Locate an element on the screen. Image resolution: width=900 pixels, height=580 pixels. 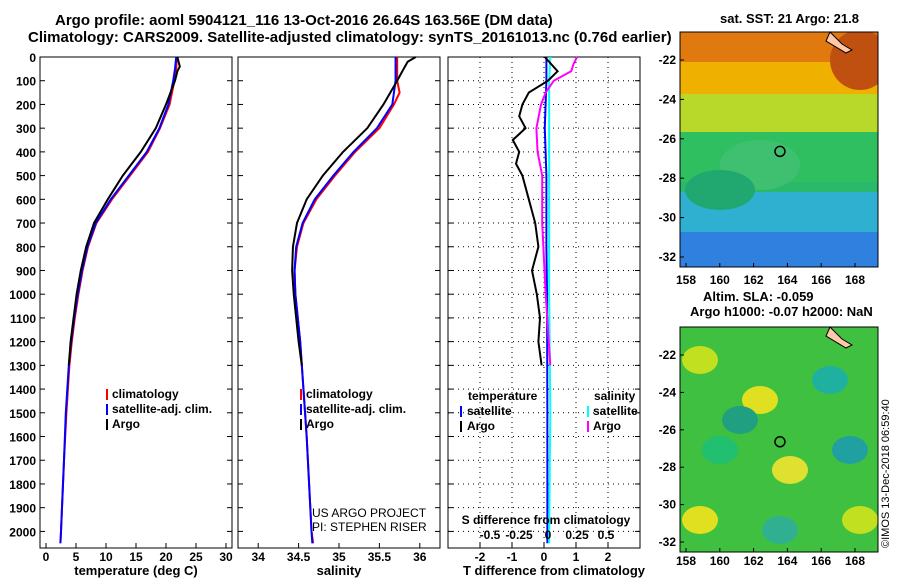
y-tick-label: 300 is located at coordinates (26, 129).